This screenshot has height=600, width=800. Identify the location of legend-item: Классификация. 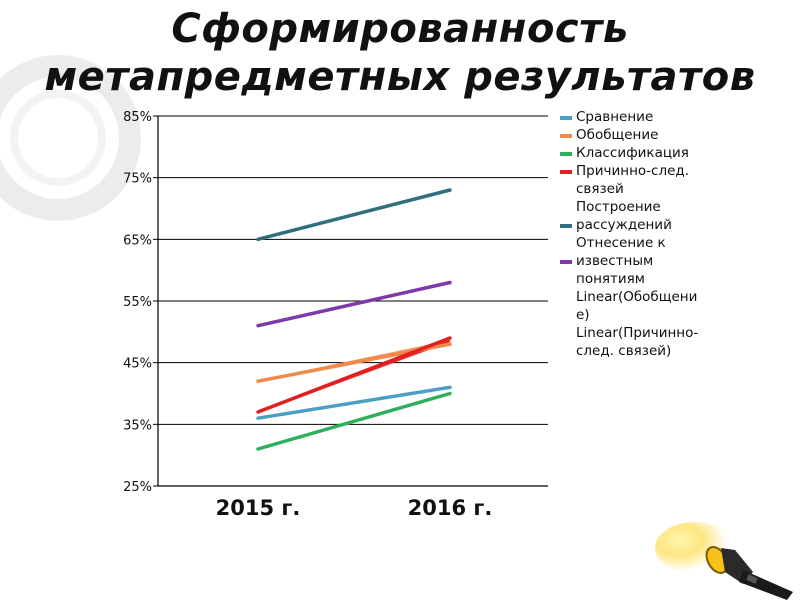
(675, 153).